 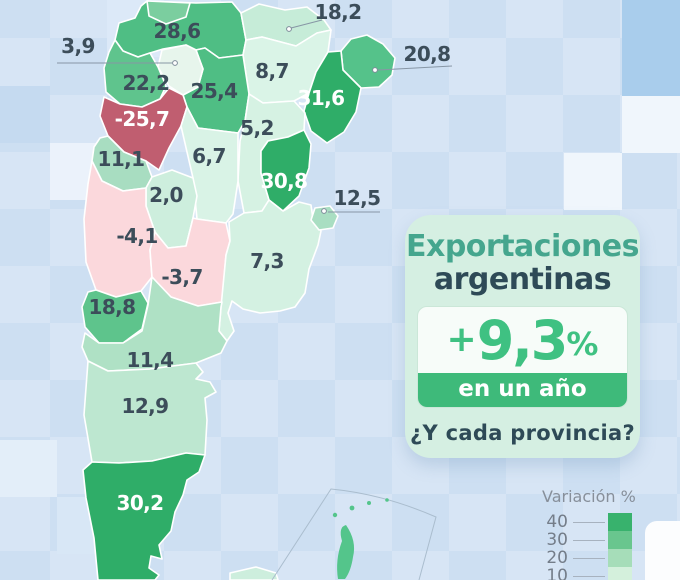 I want to click on leader-dot-misiones, so click(x=375, y=70).